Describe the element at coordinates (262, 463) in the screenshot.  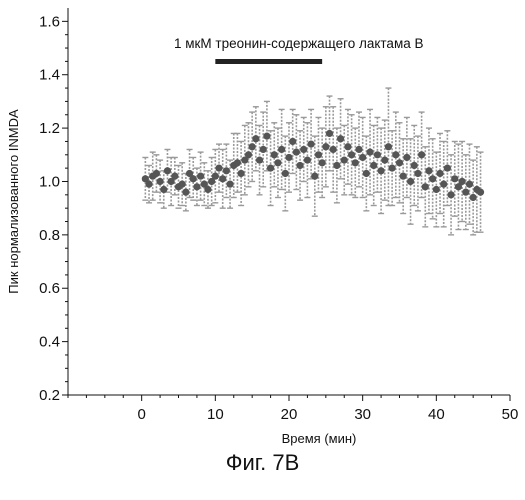
I see `figure-caption: Фиг. 7B` at that location.